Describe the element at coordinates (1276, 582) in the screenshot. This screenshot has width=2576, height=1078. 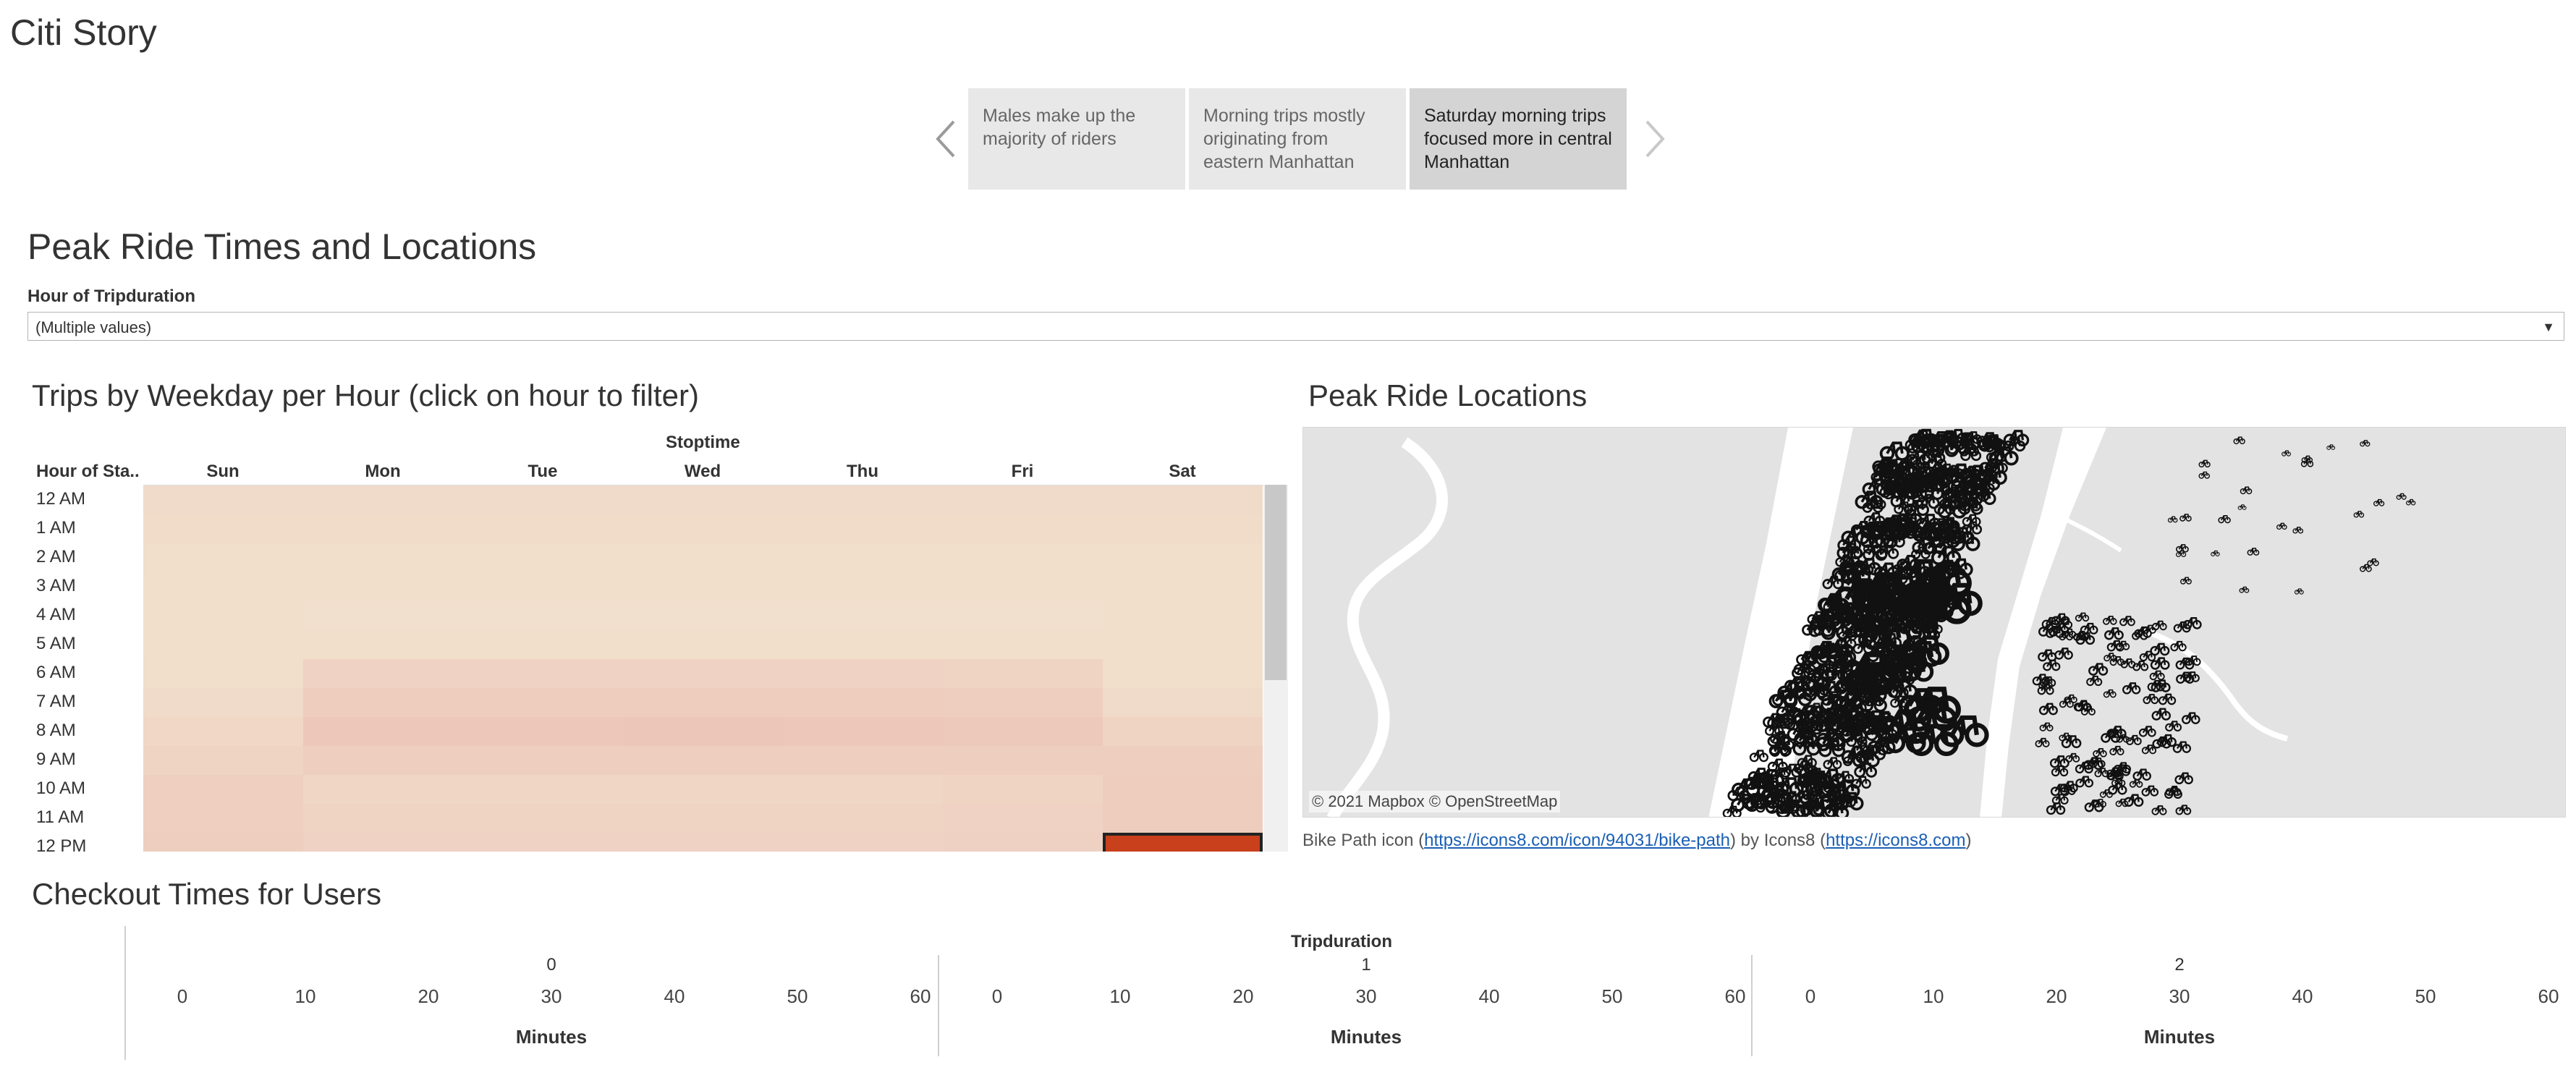
I see `scrollbar-thumb` at that location.